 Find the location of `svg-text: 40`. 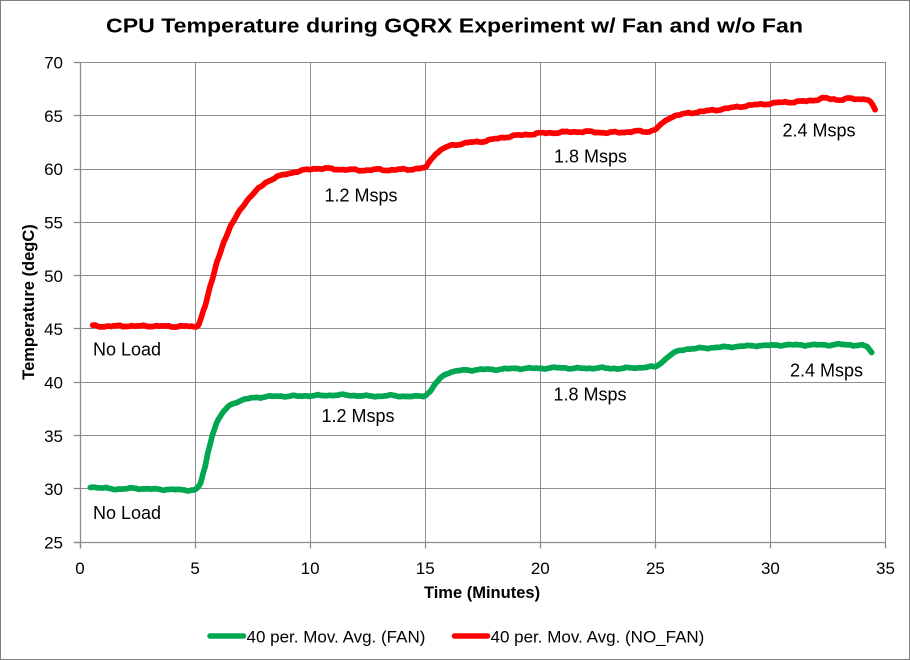

svg-text: 40 is located at coordinates (53, 383).